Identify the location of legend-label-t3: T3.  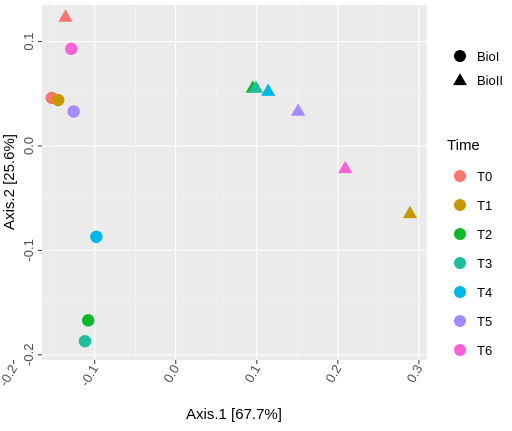
(484, 263).